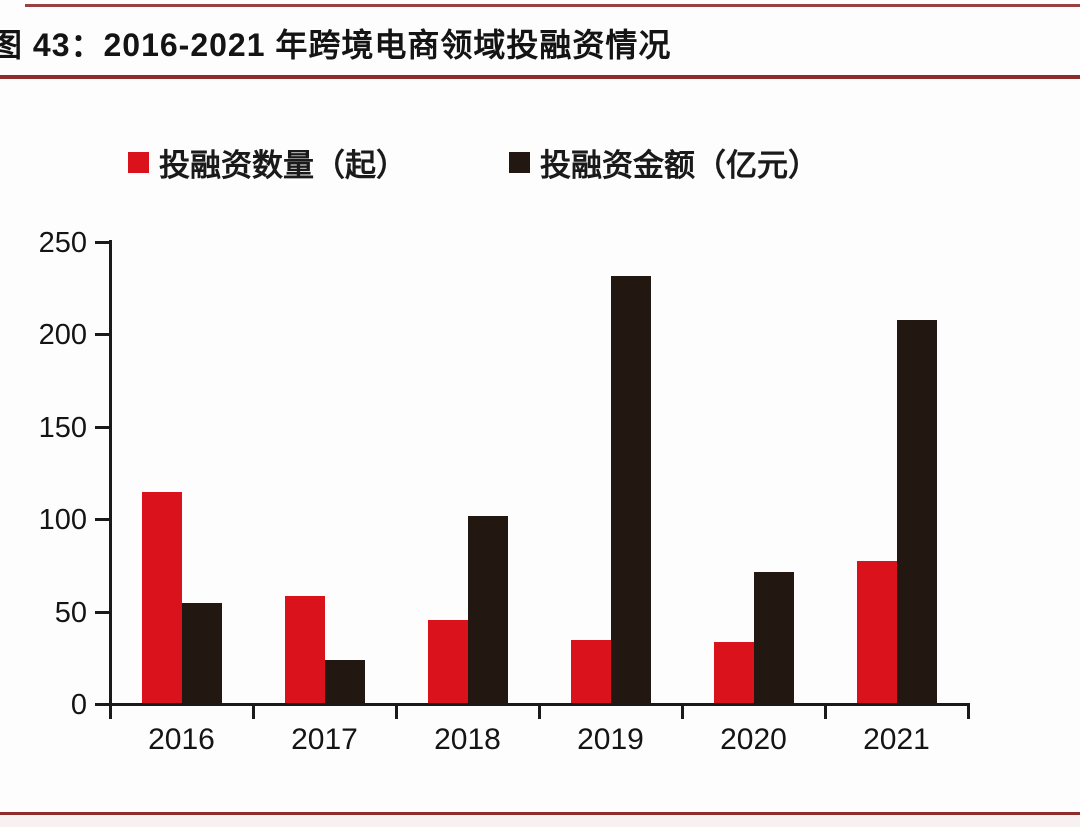  What do you see at coordinates (610, 739) in the screenshot?
I see `x-tick-label: 2019` at bounding box center [610, 739].